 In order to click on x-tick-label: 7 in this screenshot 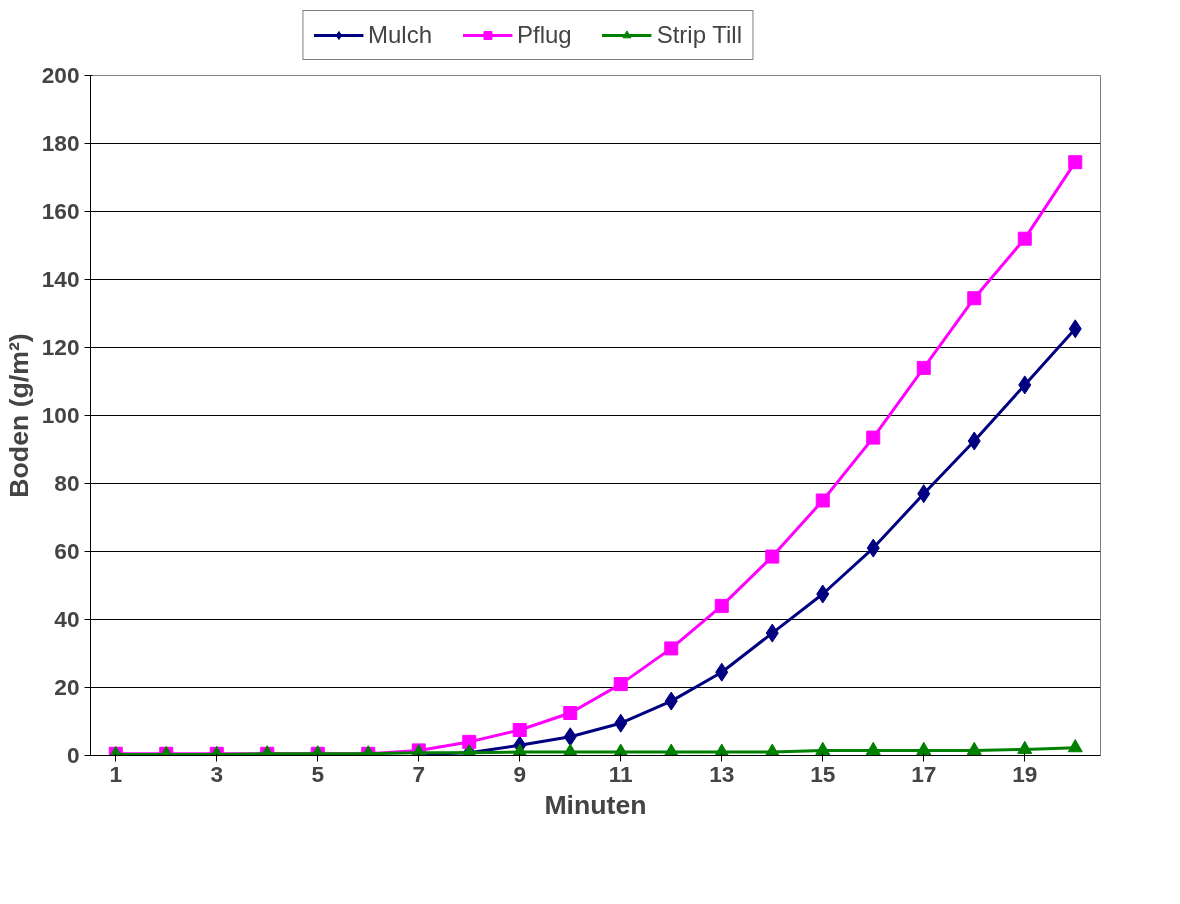, I will do `click(419, 773)`.